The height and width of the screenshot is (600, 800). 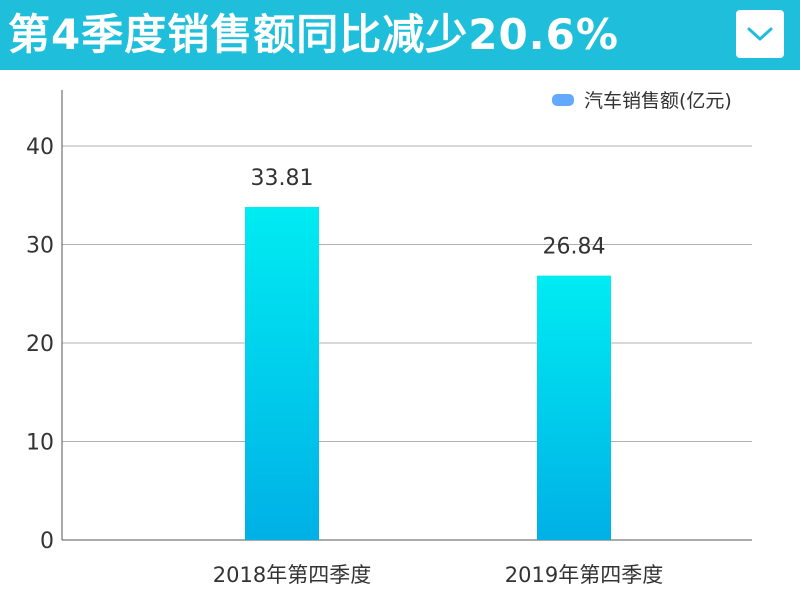 I want to click on y-tick-label: 40, so click(x=40, y=147).